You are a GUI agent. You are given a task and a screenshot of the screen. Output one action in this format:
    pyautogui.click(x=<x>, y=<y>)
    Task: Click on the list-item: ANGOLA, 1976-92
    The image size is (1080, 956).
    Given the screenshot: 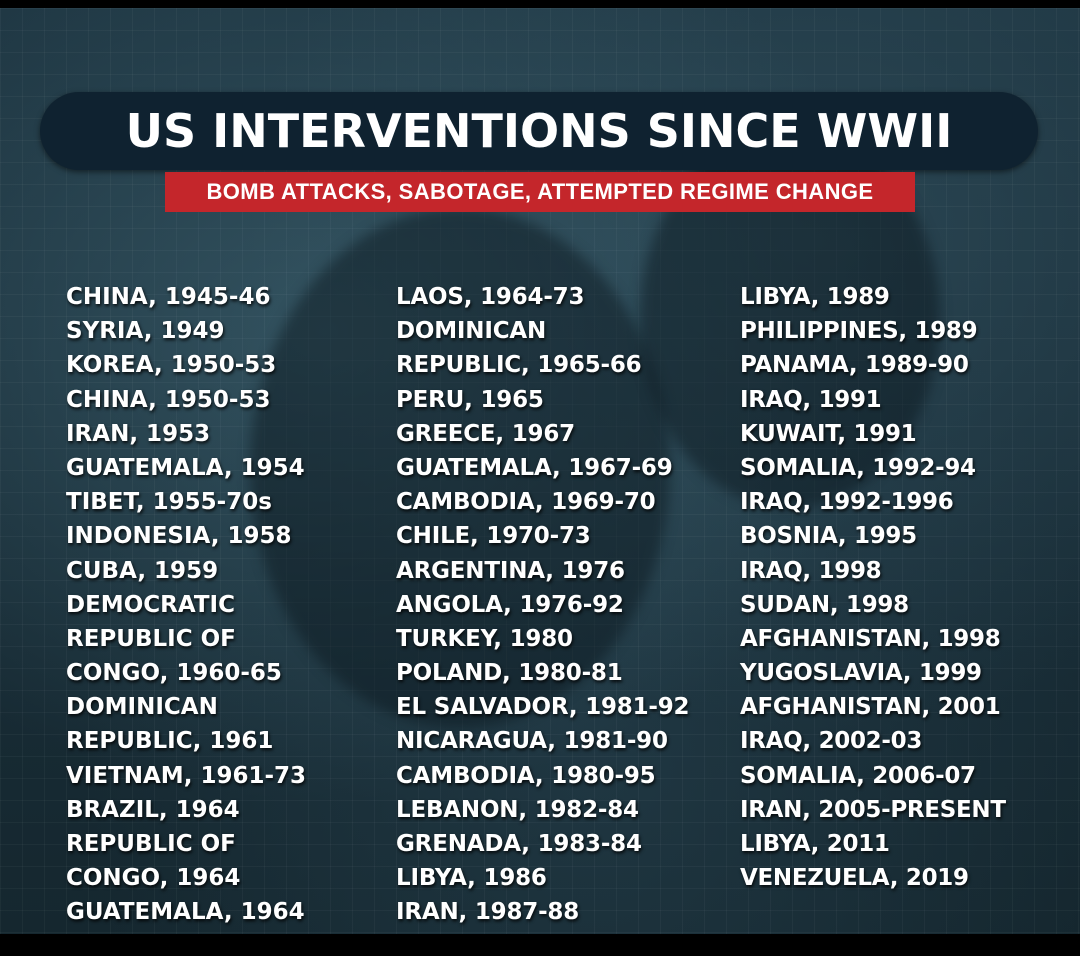 What is the action you would take?
    pyautogui.click(x=510, y=604)
    